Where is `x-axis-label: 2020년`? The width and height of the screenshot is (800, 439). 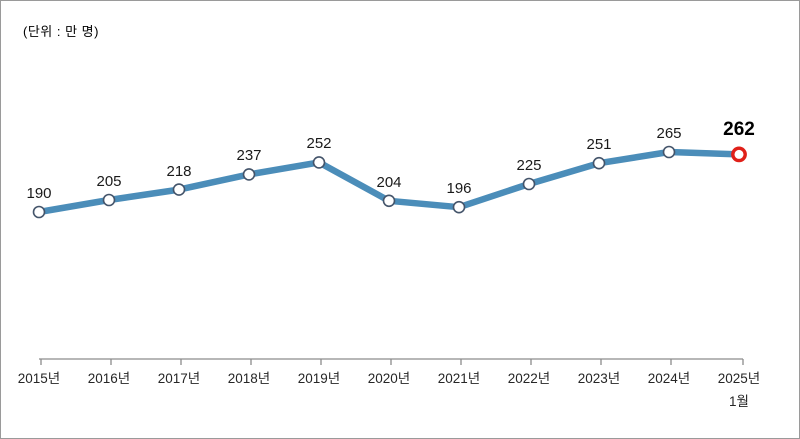
x-axis-label: 2020년 is located at coordinates (389, 378).